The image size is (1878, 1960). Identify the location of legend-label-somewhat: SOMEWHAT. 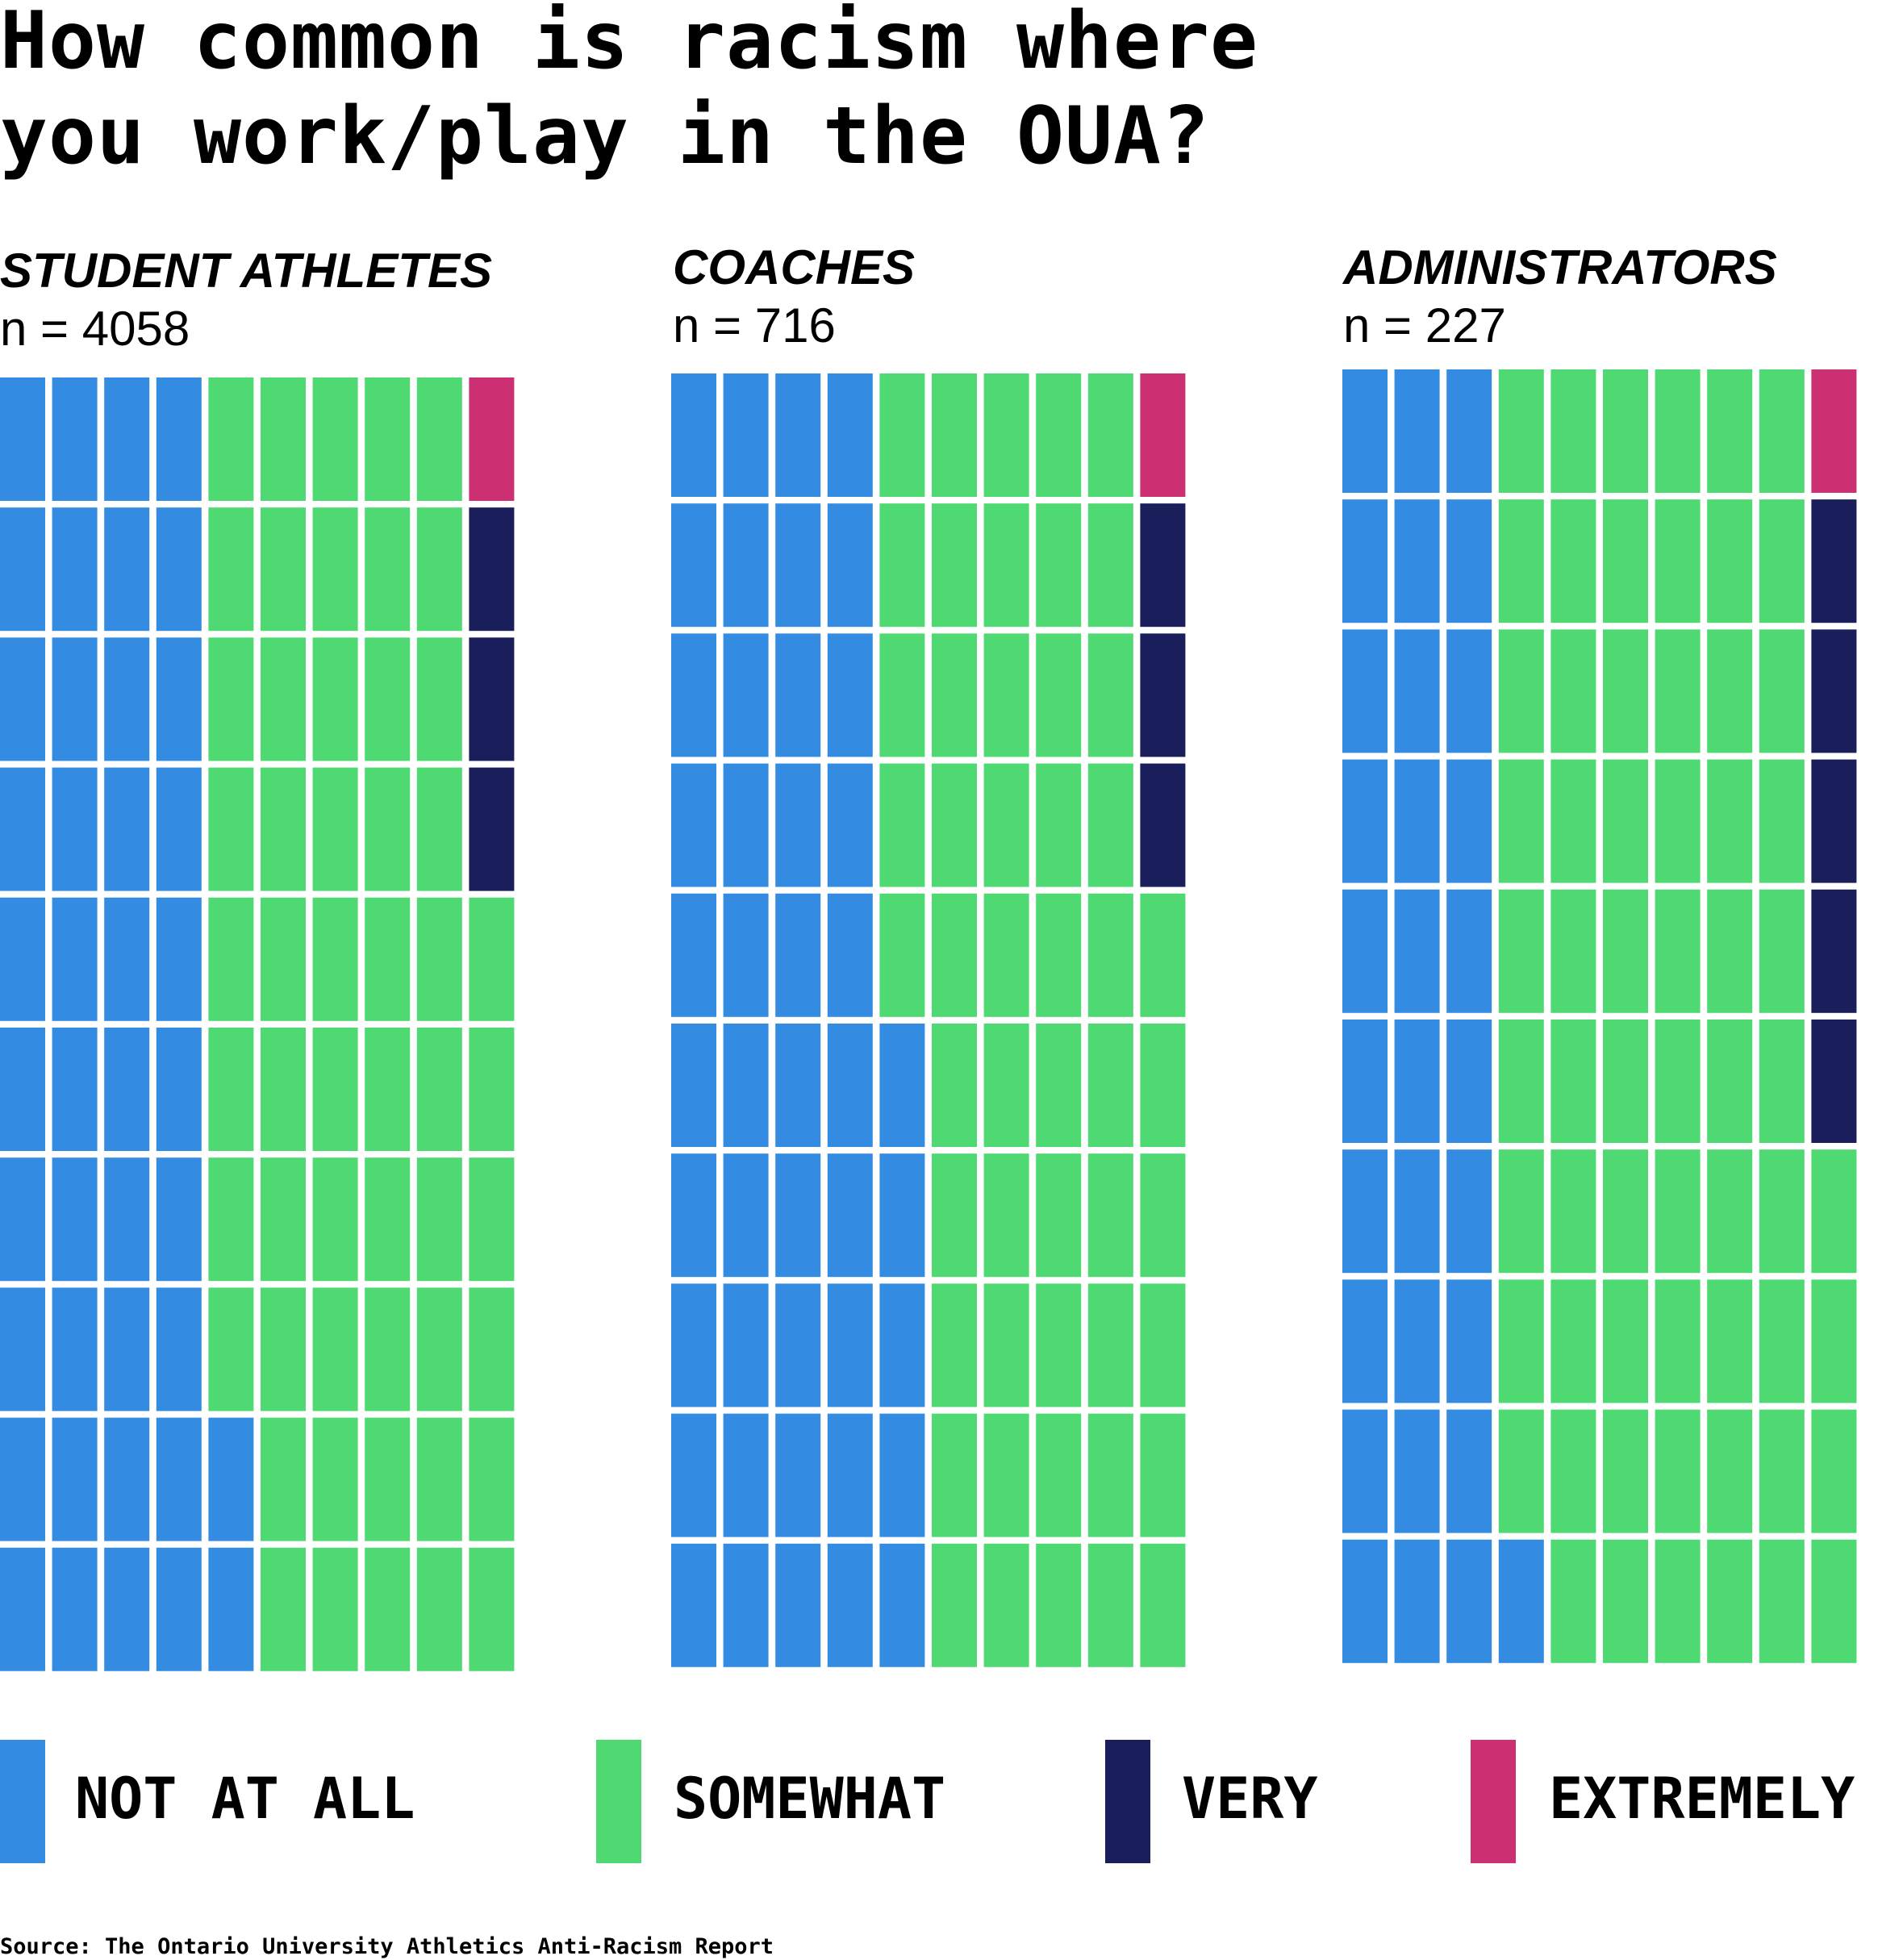
(810, 1799).